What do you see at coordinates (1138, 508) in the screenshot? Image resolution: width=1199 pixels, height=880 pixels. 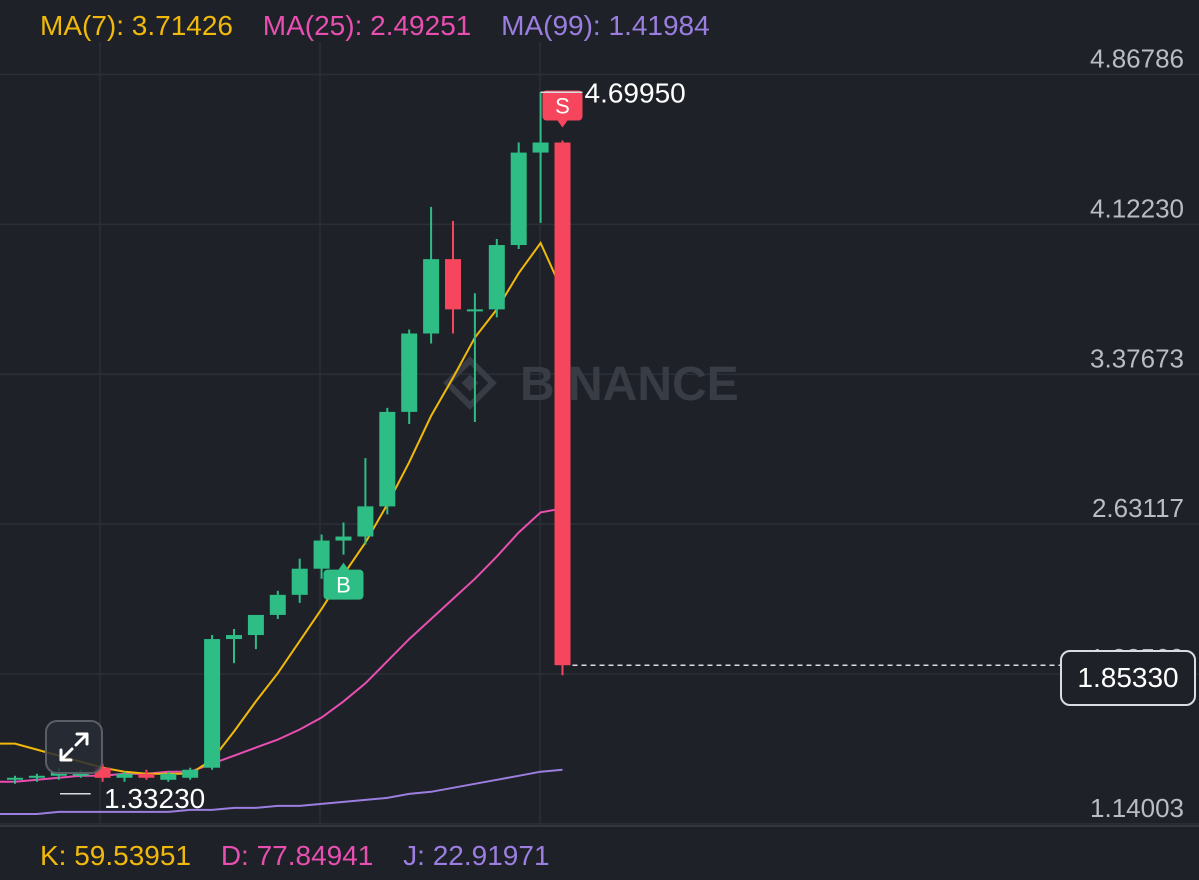 I see `y-tick-label: 2.63117` at bounding box center [1138, 508].